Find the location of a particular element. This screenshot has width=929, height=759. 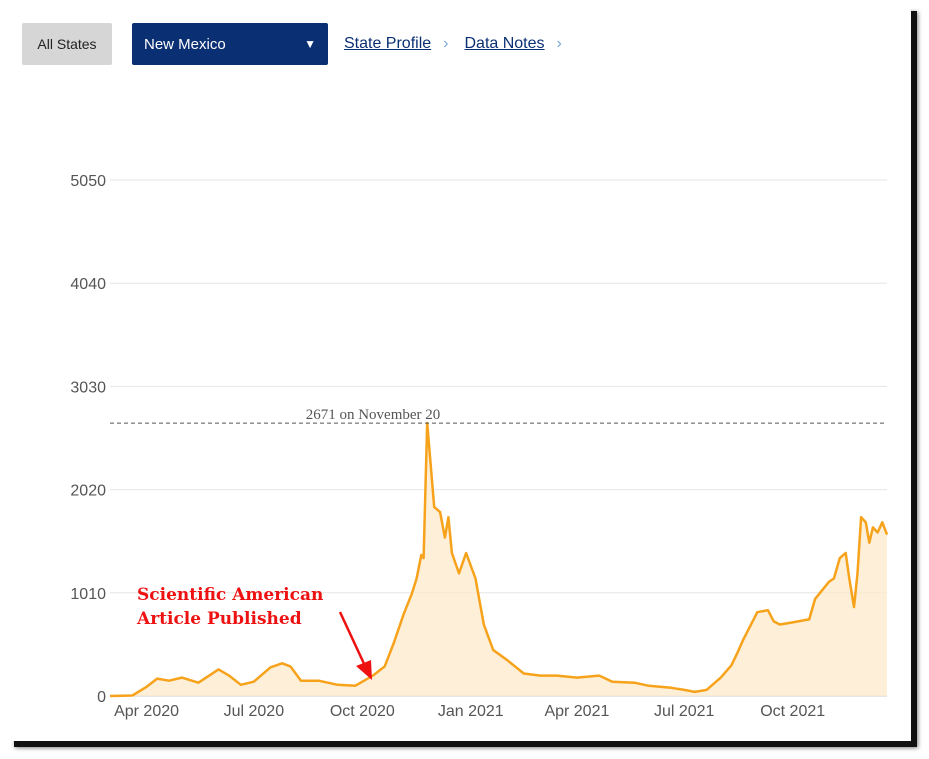

data-notes-link: Data Notes is located at coordinates (504, 43).